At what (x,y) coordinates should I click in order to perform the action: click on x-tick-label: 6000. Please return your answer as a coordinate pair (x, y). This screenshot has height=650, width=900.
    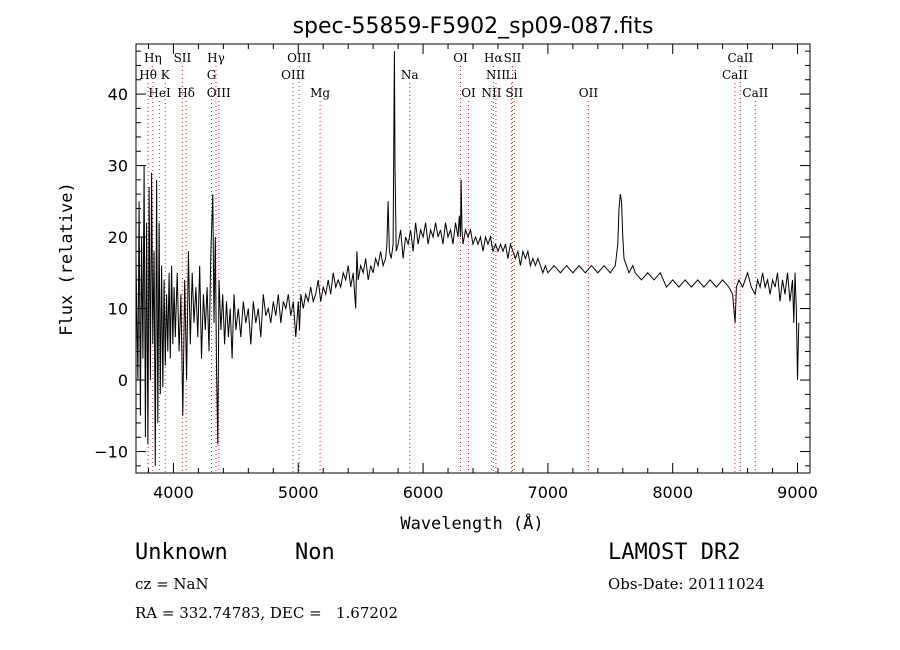
    Looking at the image, I should click on (423, 492).